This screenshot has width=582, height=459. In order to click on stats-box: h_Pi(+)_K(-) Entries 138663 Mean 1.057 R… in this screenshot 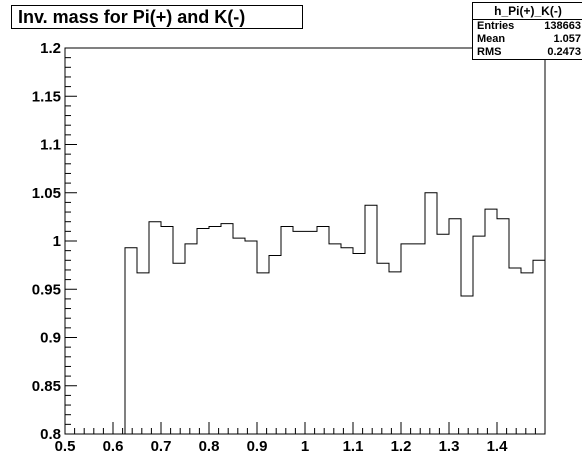, I will do `click(527, 31)`.